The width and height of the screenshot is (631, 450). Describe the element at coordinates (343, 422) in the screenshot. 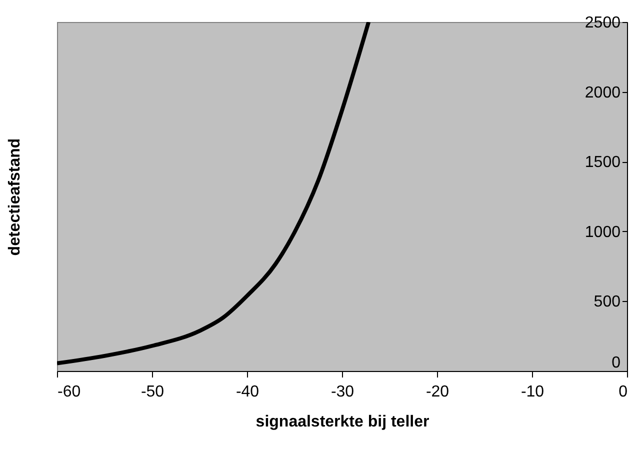

I see `x-axis-title: signaalsterkte bij teller` at that location.